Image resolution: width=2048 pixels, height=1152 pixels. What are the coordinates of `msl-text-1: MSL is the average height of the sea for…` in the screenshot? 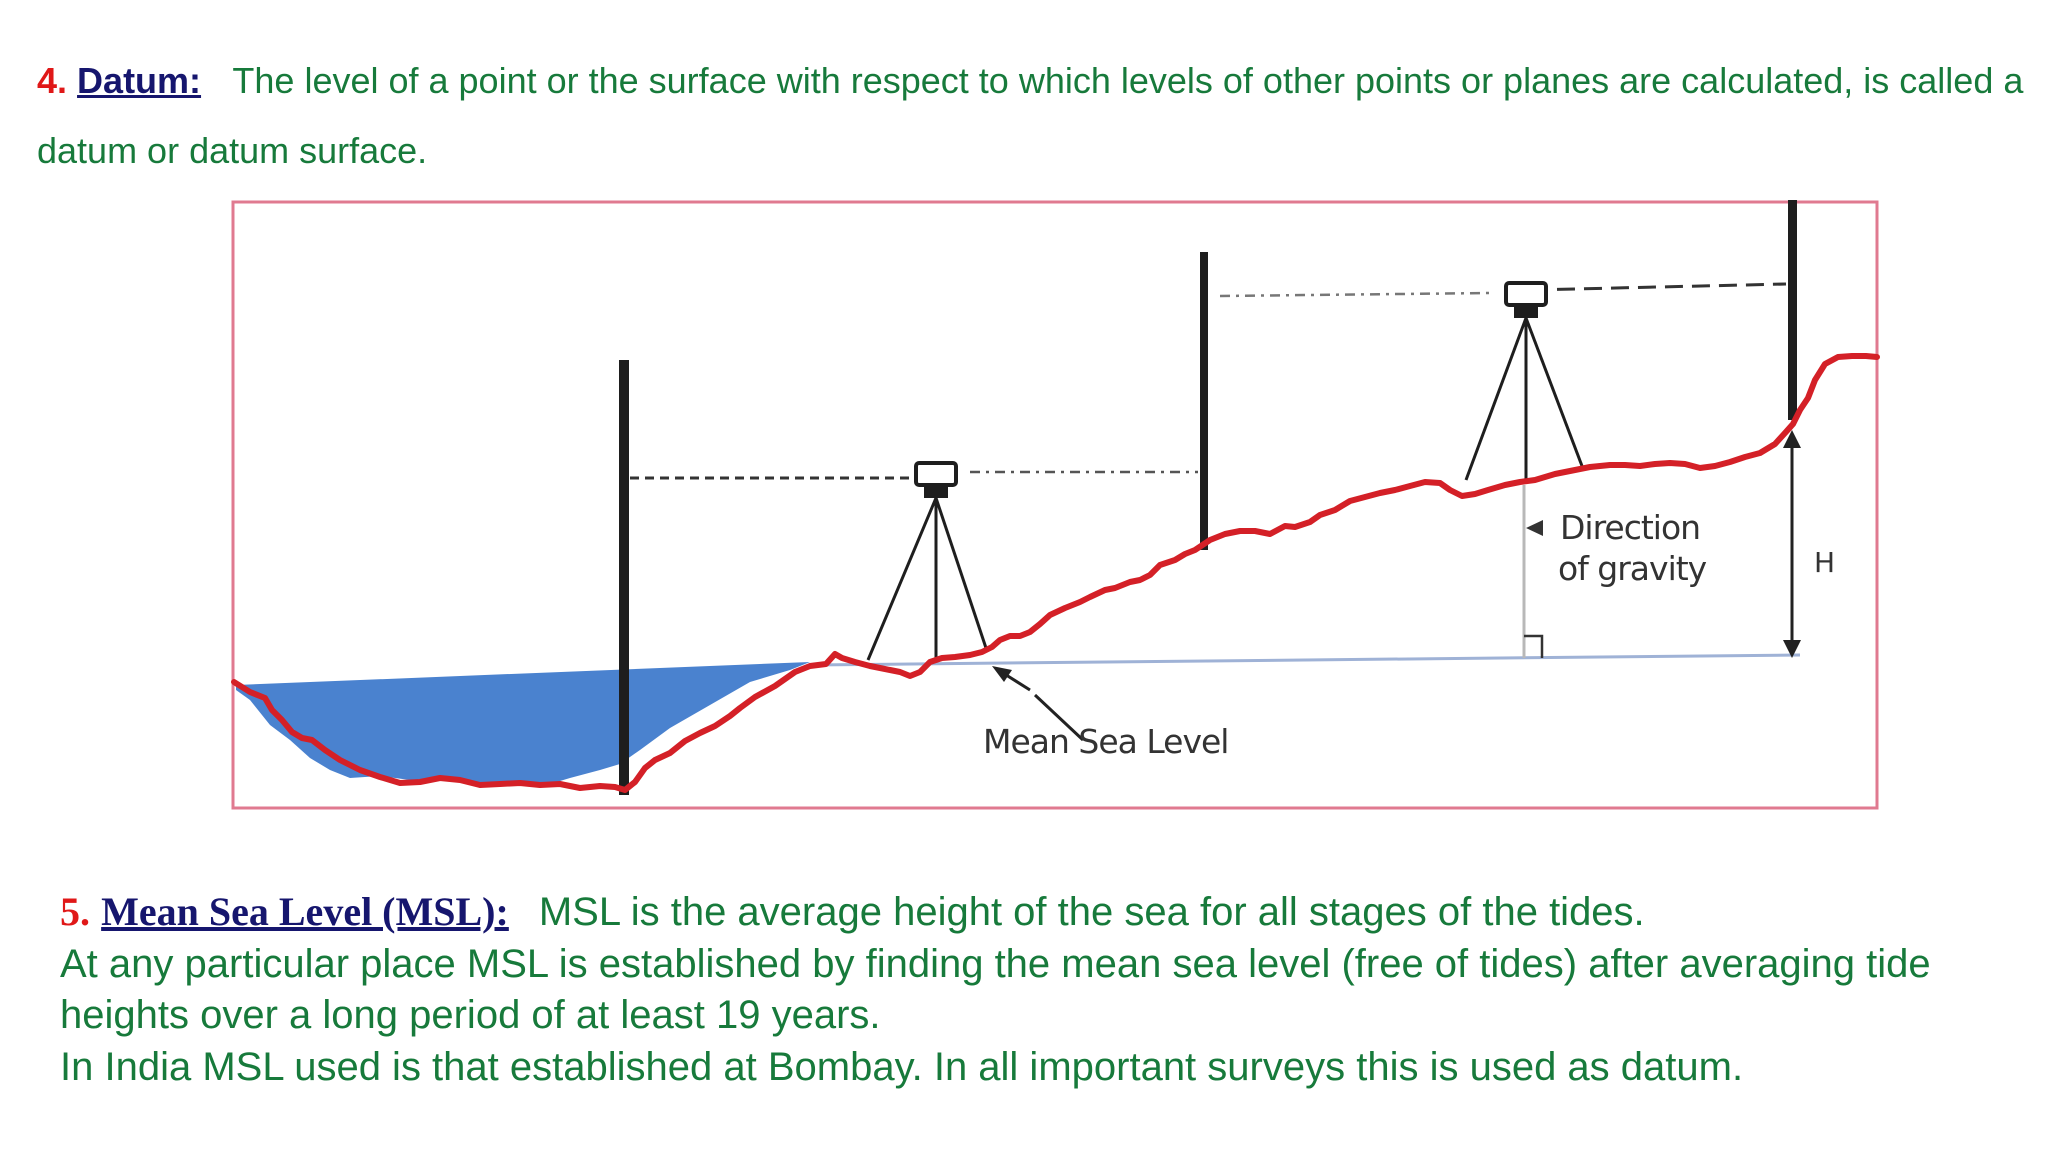 It's located at (1091, 912).